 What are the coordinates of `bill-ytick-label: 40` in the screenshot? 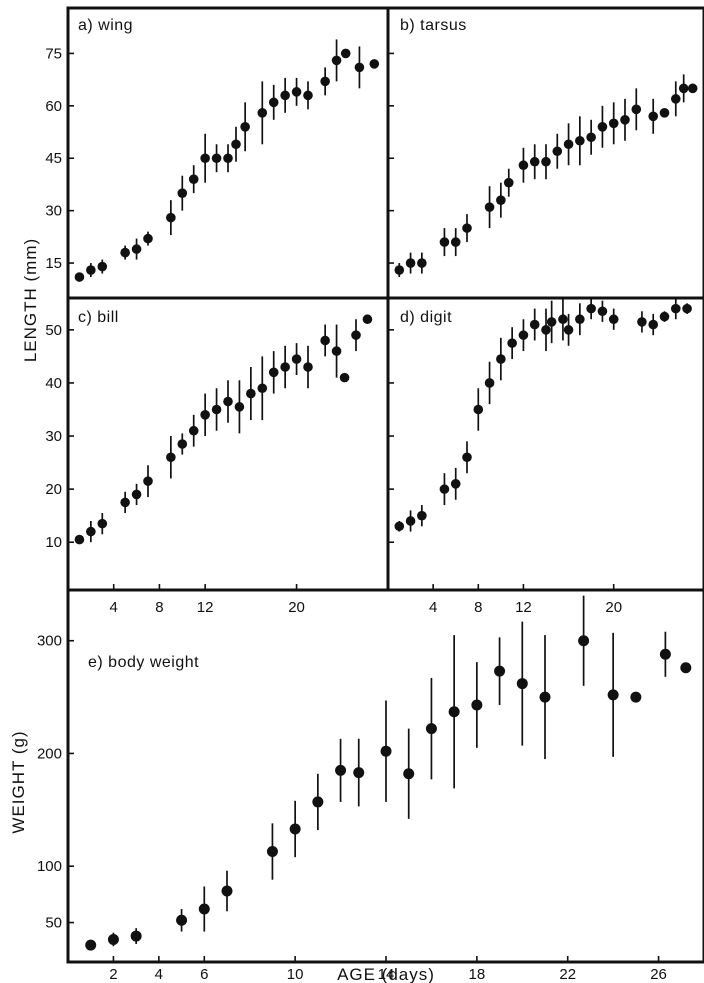 It's located at (53, 383).